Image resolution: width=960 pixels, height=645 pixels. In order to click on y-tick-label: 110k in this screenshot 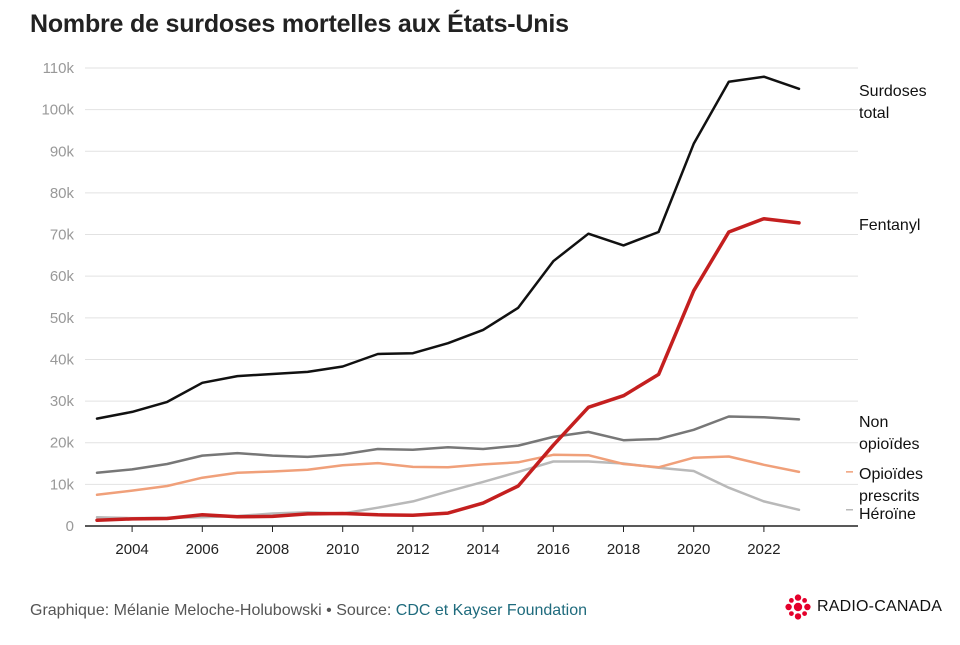, I will do `click(59, 68)`.